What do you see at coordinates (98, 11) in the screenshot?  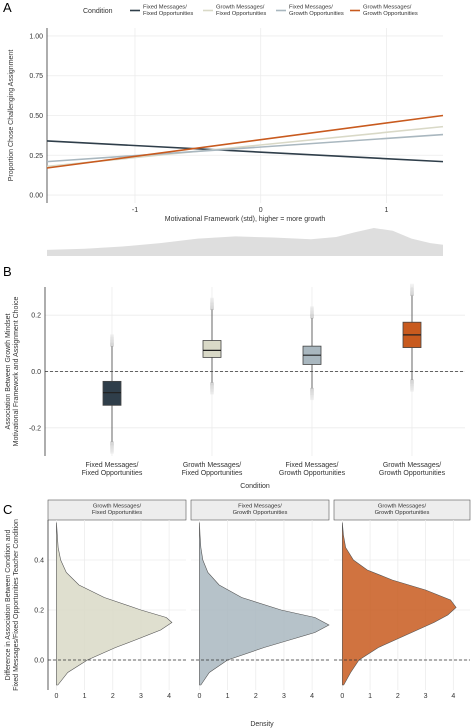 I see `legend-title: Condition` at bounding box center [98, 11].